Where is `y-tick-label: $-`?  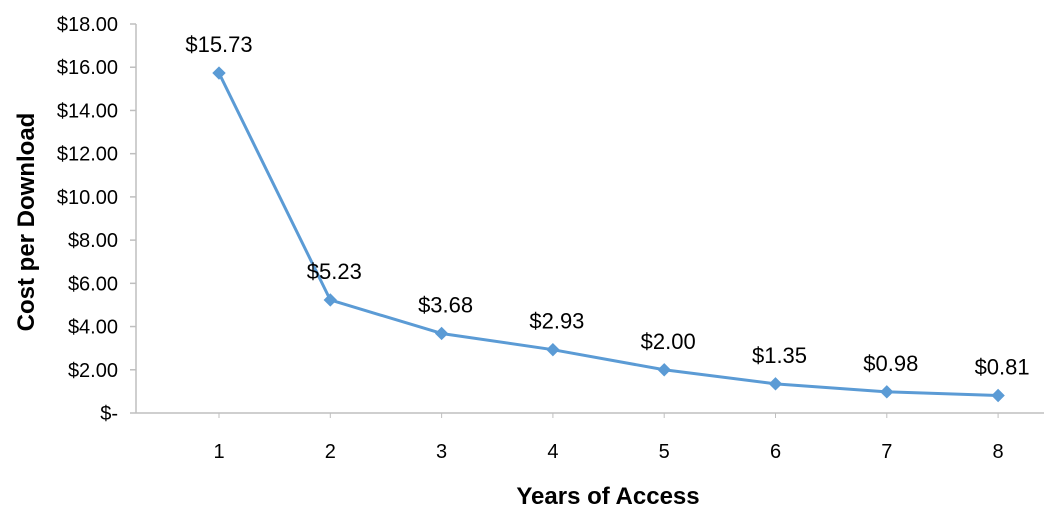 y-tick-label: $- is located at coordinates (109, 414).